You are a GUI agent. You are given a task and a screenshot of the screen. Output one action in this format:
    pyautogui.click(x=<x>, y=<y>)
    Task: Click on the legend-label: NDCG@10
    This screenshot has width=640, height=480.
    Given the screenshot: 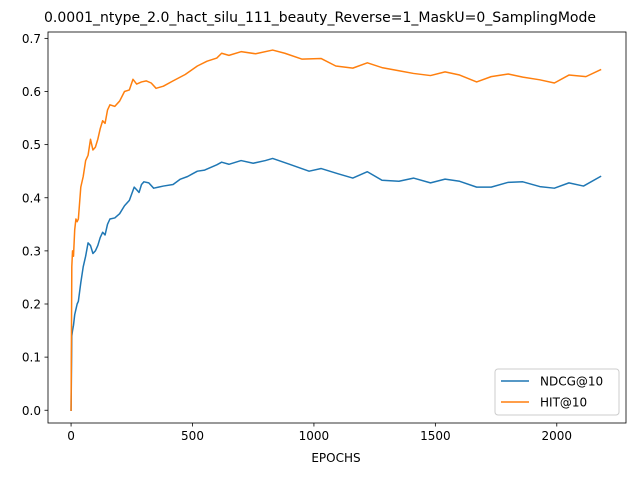 What is the action you would take?
    pyautogui.click(x=571, y=382)
    